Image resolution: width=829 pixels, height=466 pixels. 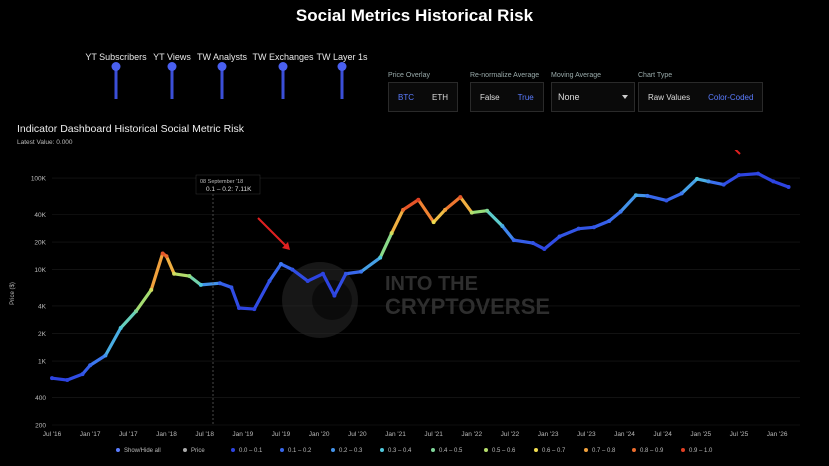 I want to click on slider-label: YT Subscribers, so click(x=116, y=57).